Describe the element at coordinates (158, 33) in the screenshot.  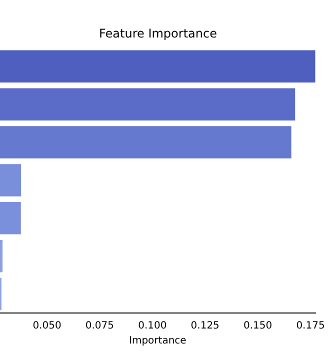
I see `chart-title: Feature Importance` at that location.